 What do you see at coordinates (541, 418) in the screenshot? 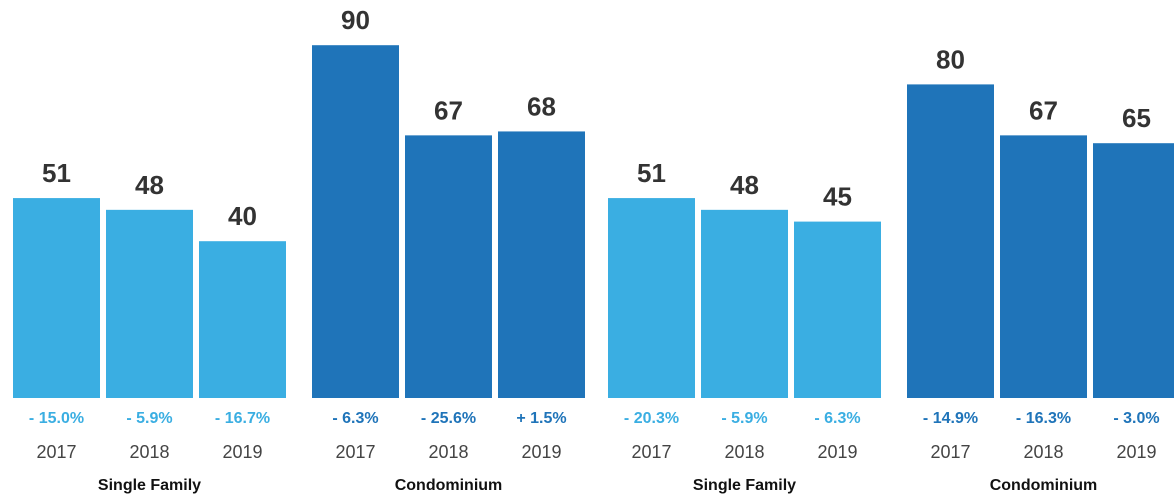
I see `change-label: + 1.5%` at bounding box center [541, 418].